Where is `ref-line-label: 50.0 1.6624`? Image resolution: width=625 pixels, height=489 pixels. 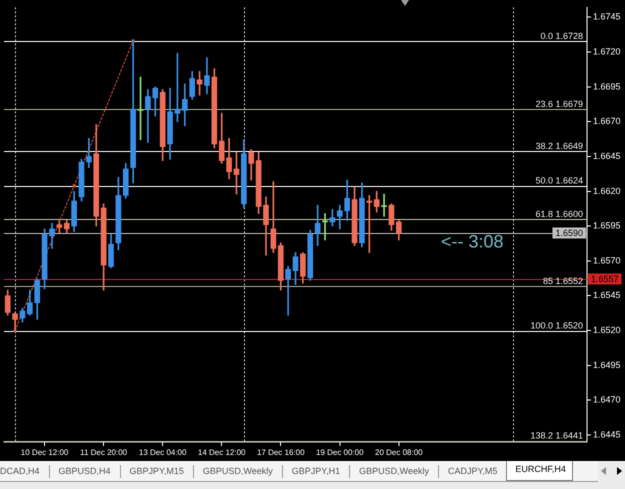
ref-line-label: 50.0 1.6624 is located at coordinates (559, 181).